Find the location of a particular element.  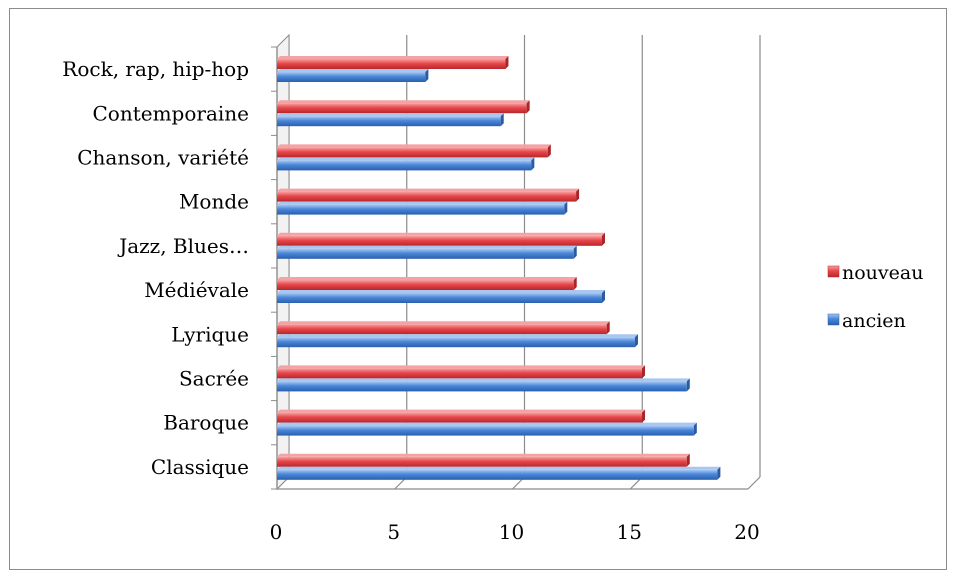

x-tick-label: 10 is located at coordinates (511, 532).